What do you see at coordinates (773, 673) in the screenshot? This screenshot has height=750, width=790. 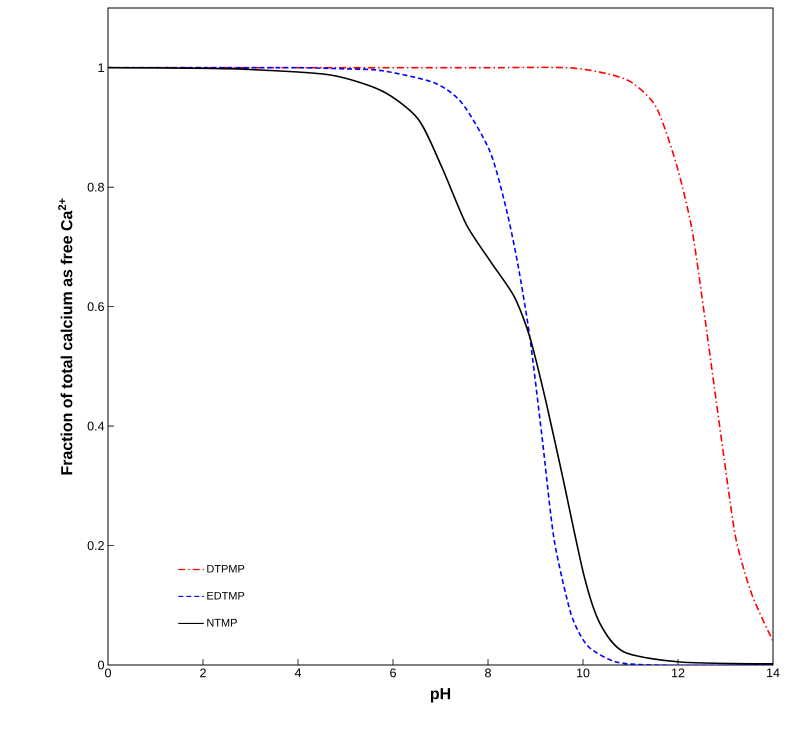 I see `x-tick-label: 14` at bounding box center [773, 673].